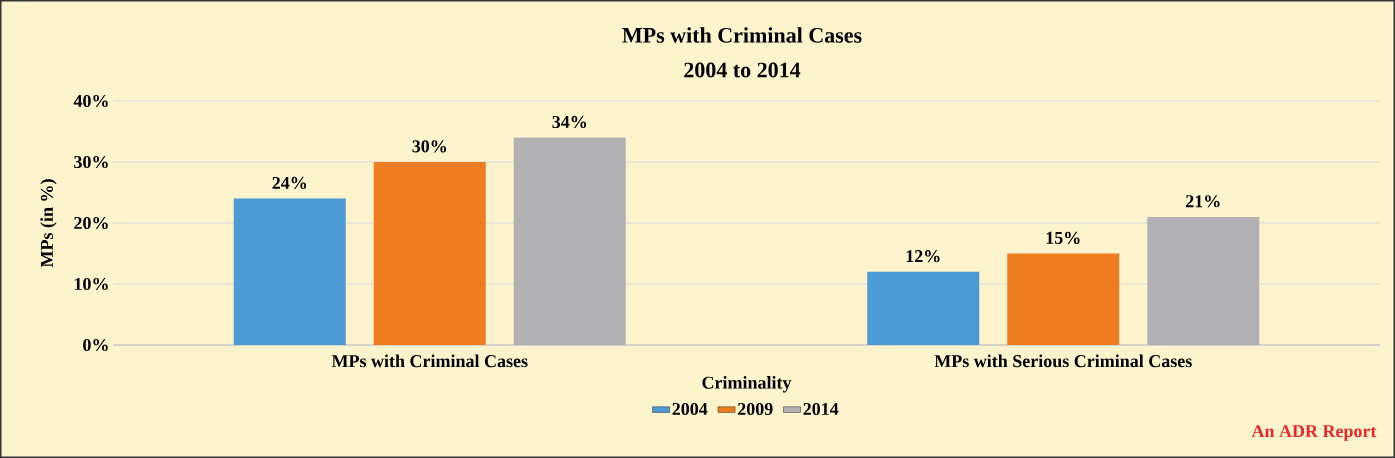  I want to click on y-tick-label: 30%, so click(91, 162).